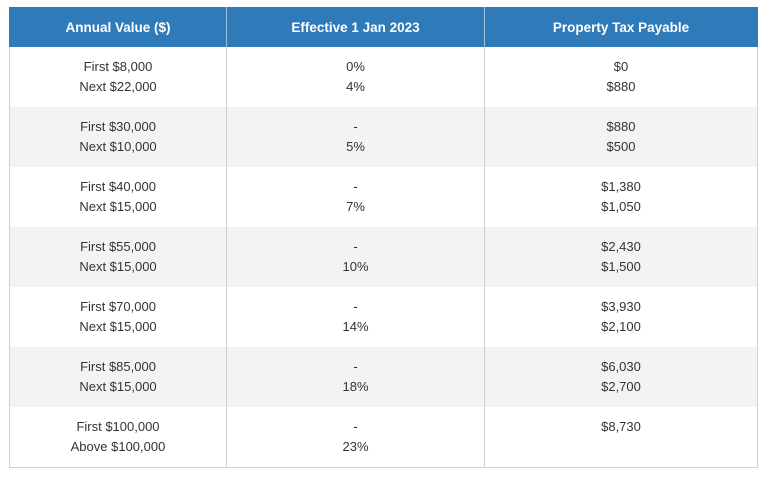  Describe the element at coordinates (355, 197) in the screenshot. I see `rate-cell: - 7%` at that location.